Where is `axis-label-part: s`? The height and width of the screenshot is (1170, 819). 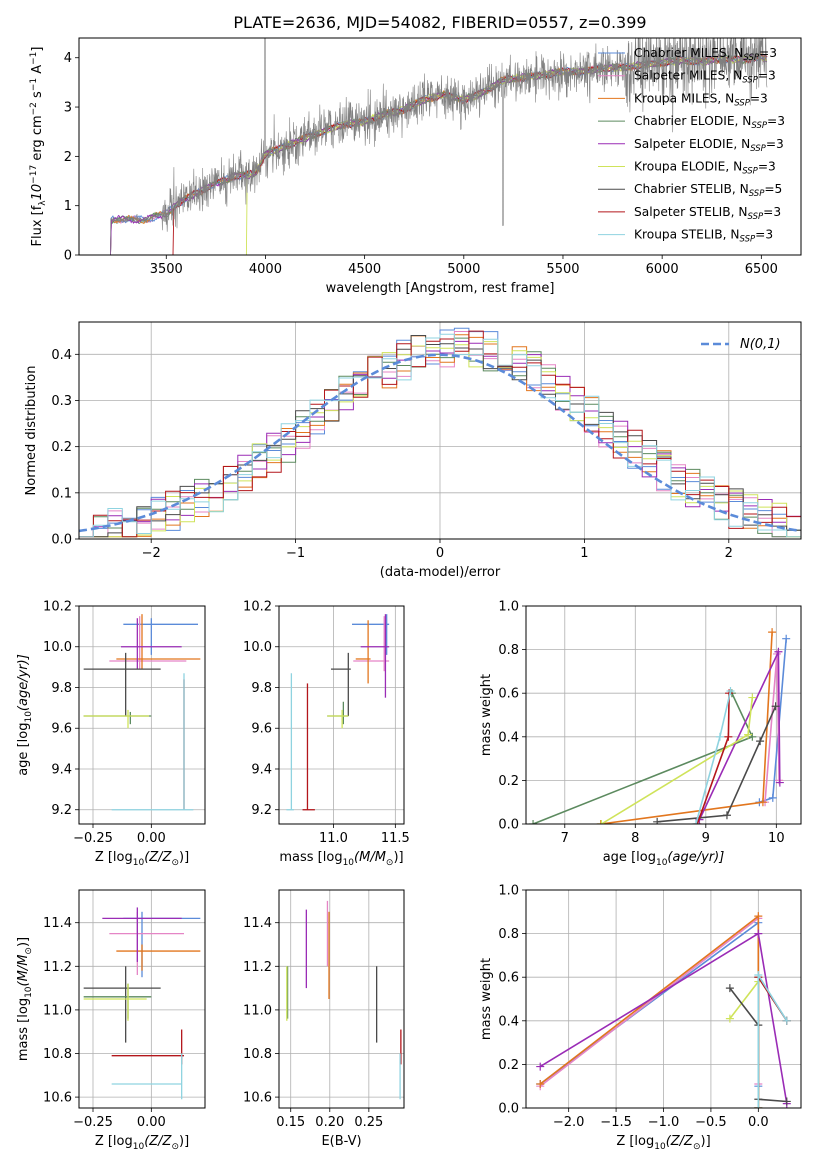
axis-label-part: s is located at coordinates (37, 96).